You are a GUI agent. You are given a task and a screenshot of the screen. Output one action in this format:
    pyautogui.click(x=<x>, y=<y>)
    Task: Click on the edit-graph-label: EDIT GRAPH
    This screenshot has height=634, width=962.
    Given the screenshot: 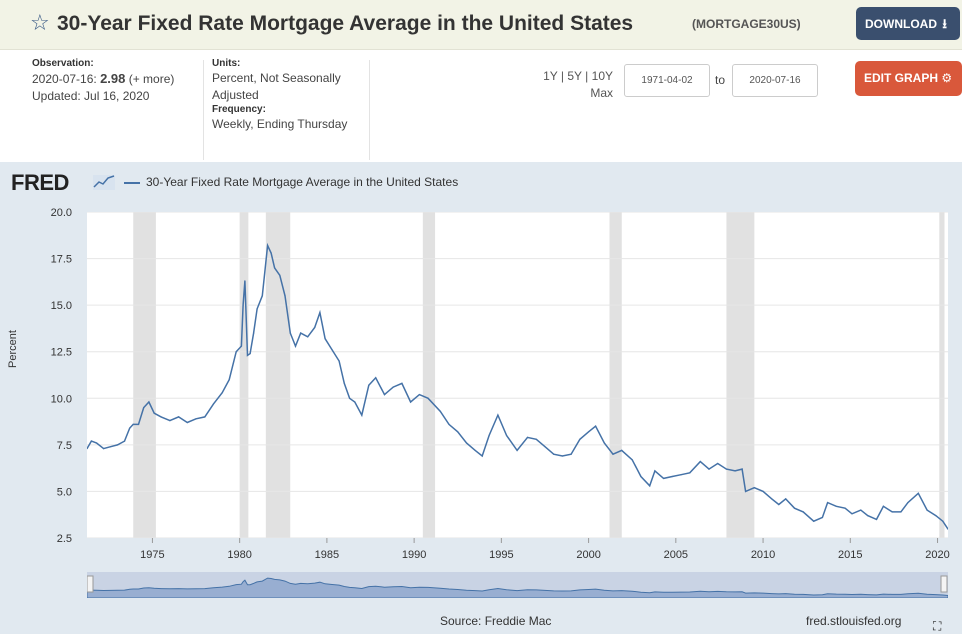 What is the action you would take?
    pyautogui.click(x=901, y=78)
    